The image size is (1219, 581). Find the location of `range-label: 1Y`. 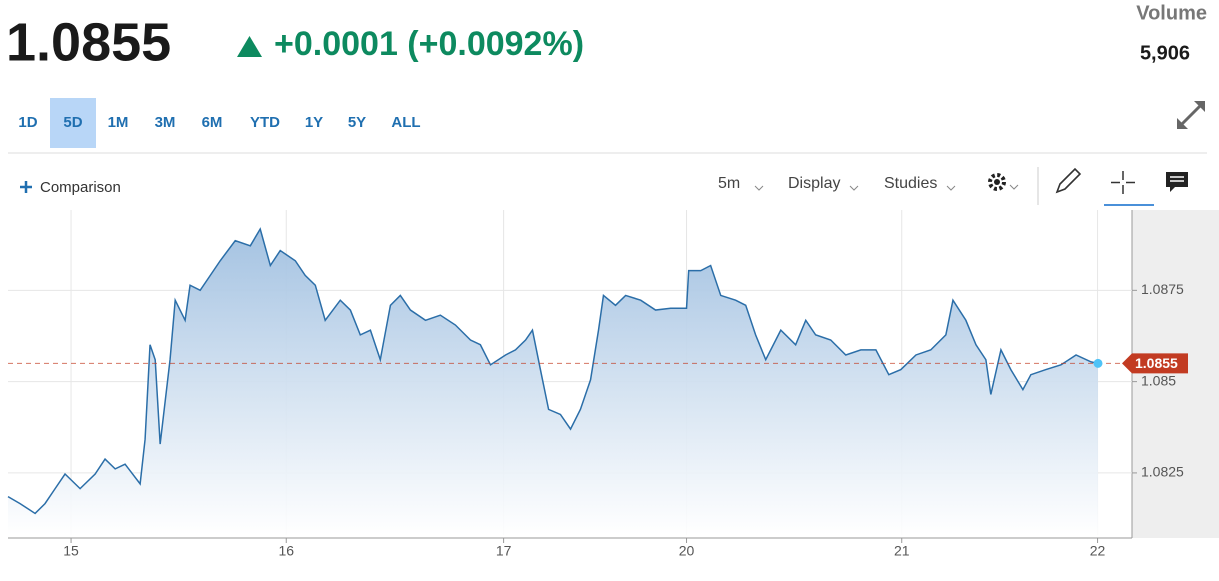

range-label: 1Y is located at coordinates (314, 122).